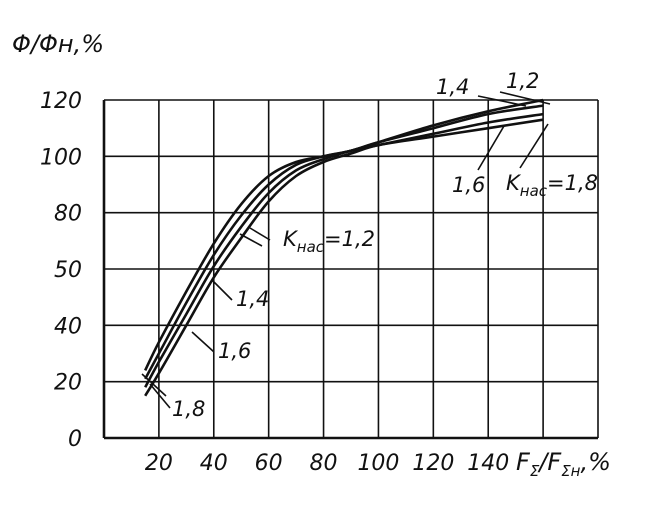 Image resolution: width=661 pixels, height=510 pixels. I want to click on x-tick-label: 80, so click(324, 463).